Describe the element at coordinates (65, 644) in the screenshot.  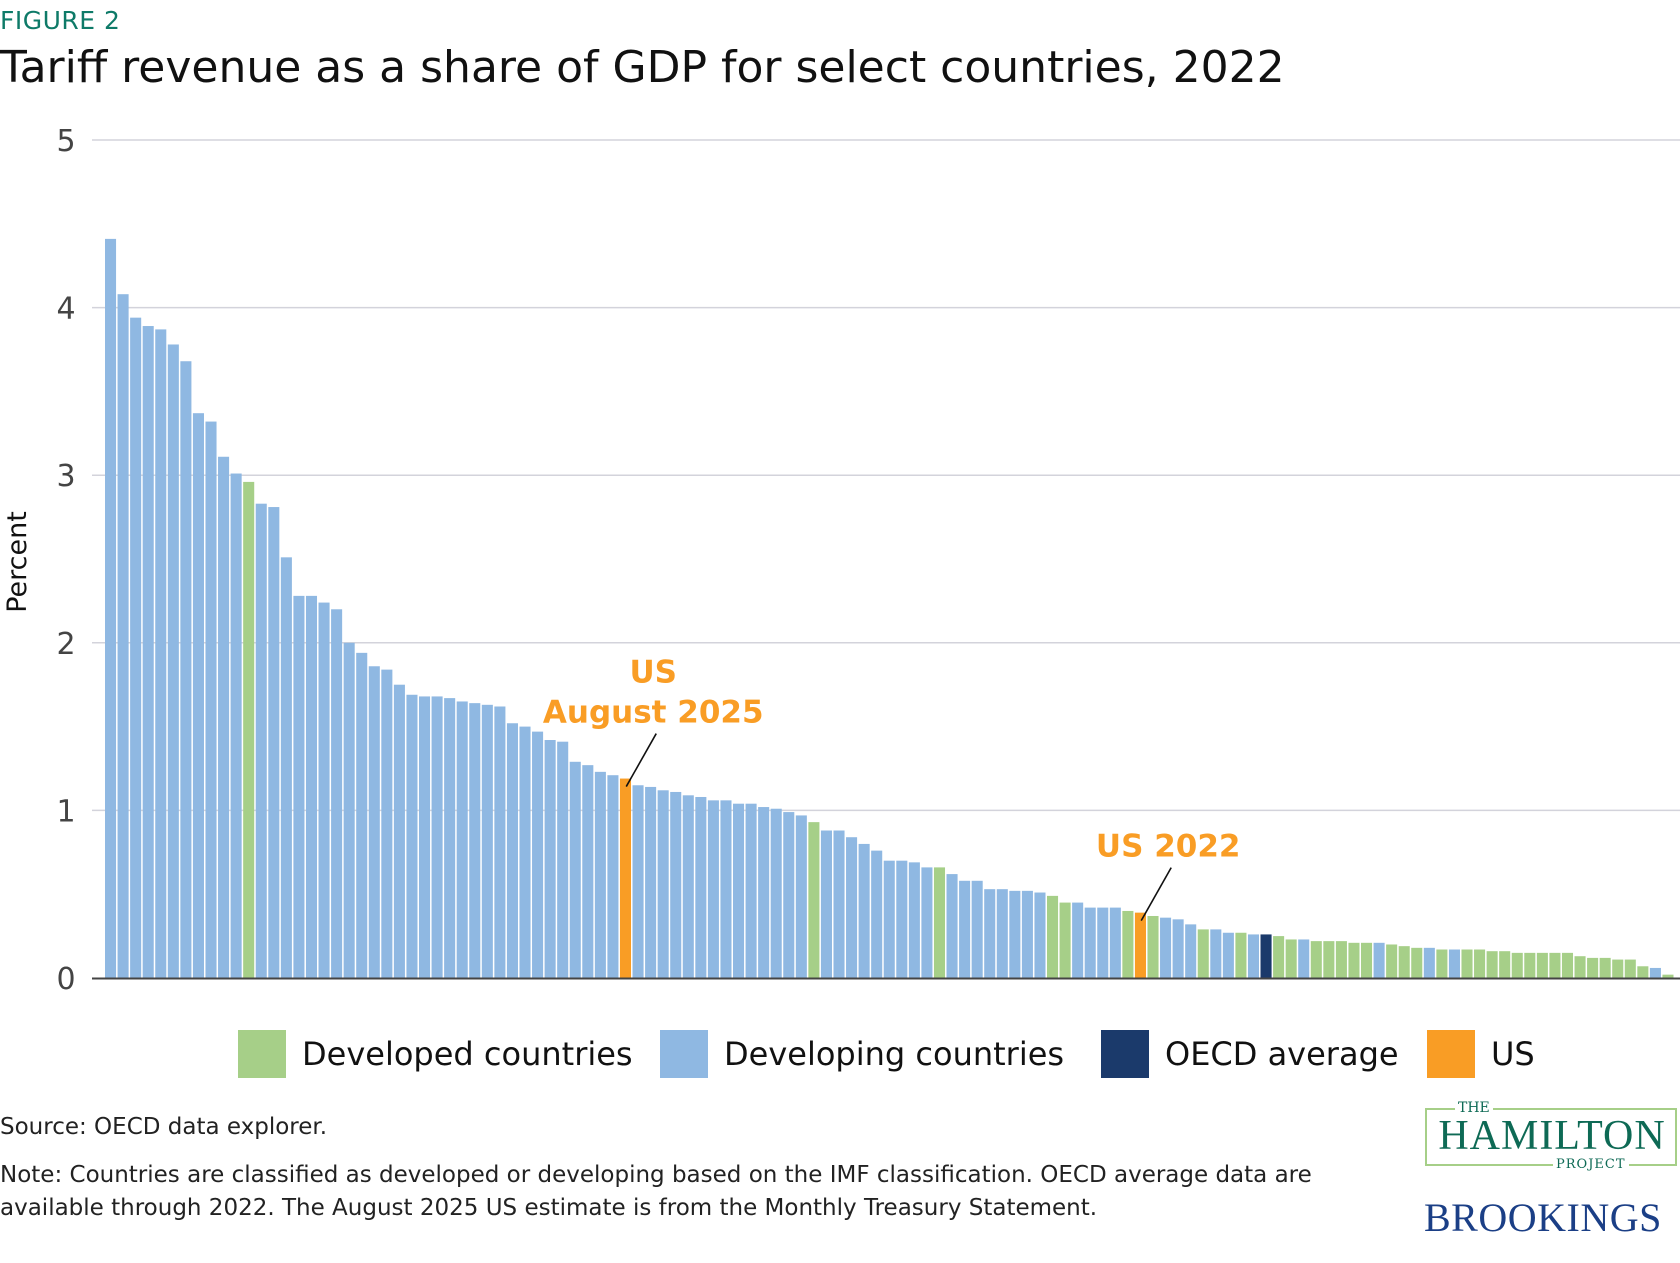
I see `y-tick-label: 2` at that location.